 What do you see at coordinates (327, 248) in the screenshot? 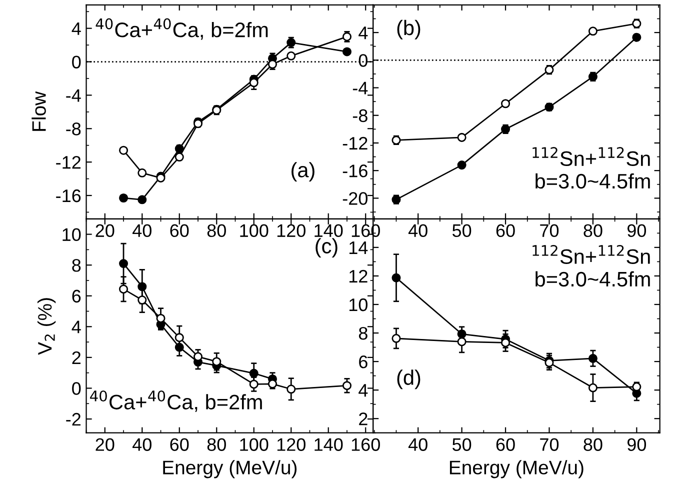
I see `annotation: (c)` at bounding box center [327, 248].